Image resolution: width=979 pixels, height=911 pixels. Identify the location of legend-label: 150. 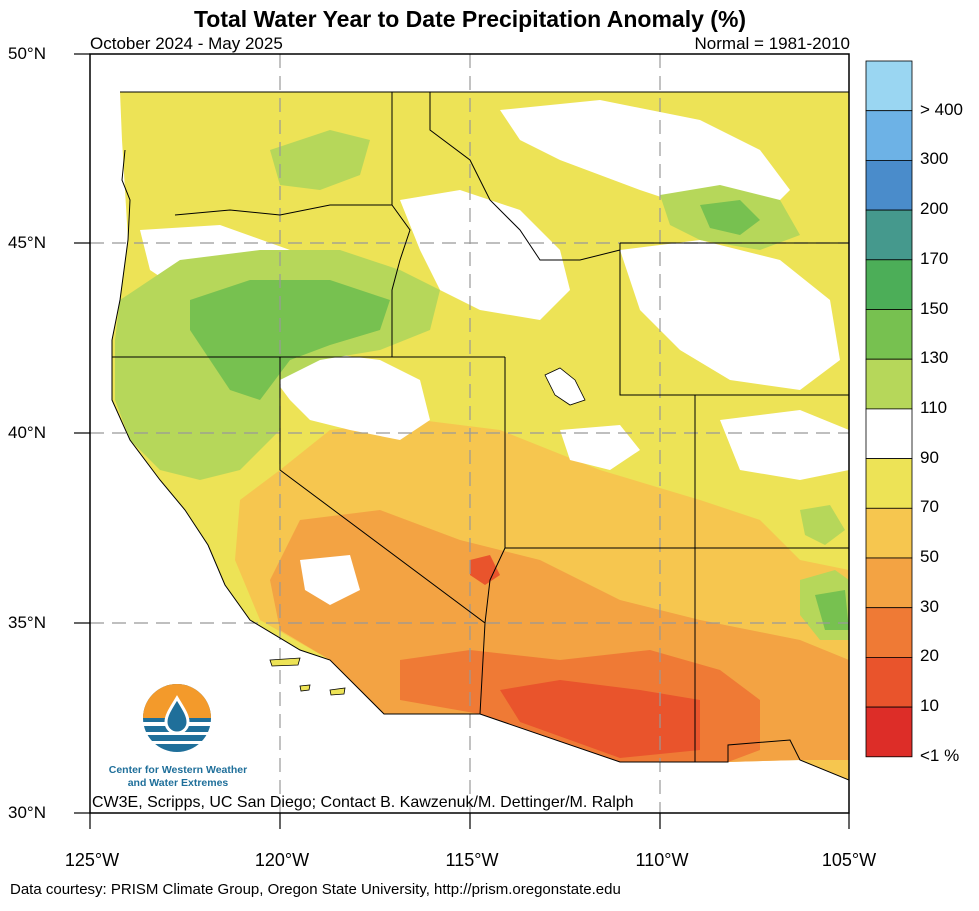
(934, 308).